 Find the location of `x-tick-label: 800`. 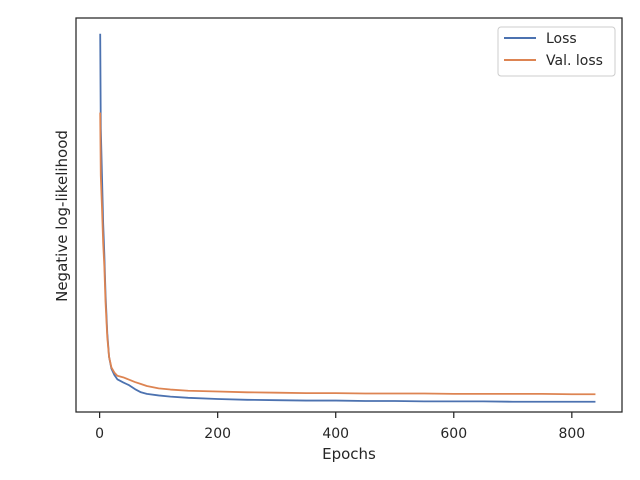

x-tick-label: 800 is located at coordinates (571, 434).